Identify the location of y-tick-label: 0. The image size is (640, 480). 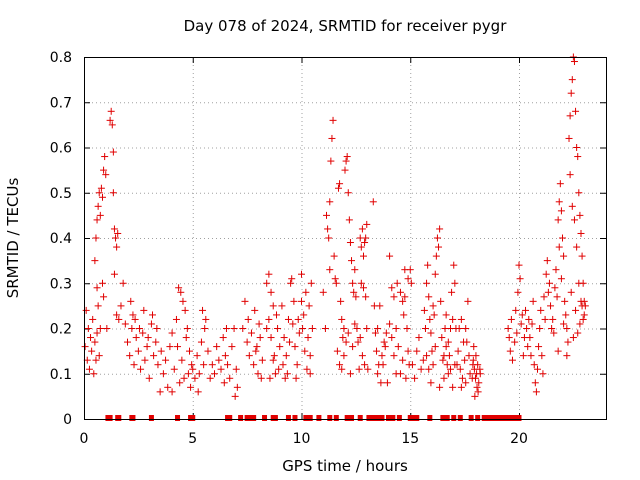
(67, 420).